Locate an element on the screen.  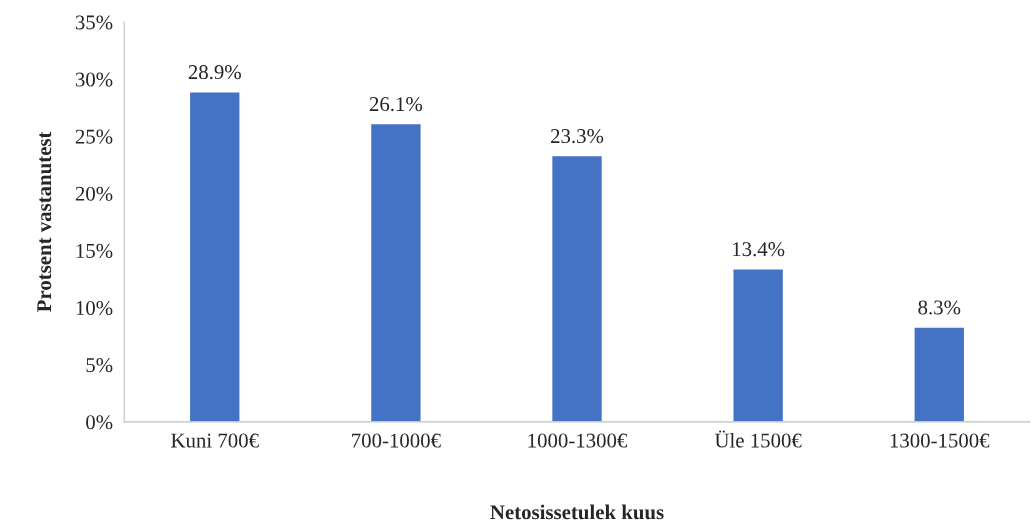
data-label: 28.9% is located at coordinates (214, 72).